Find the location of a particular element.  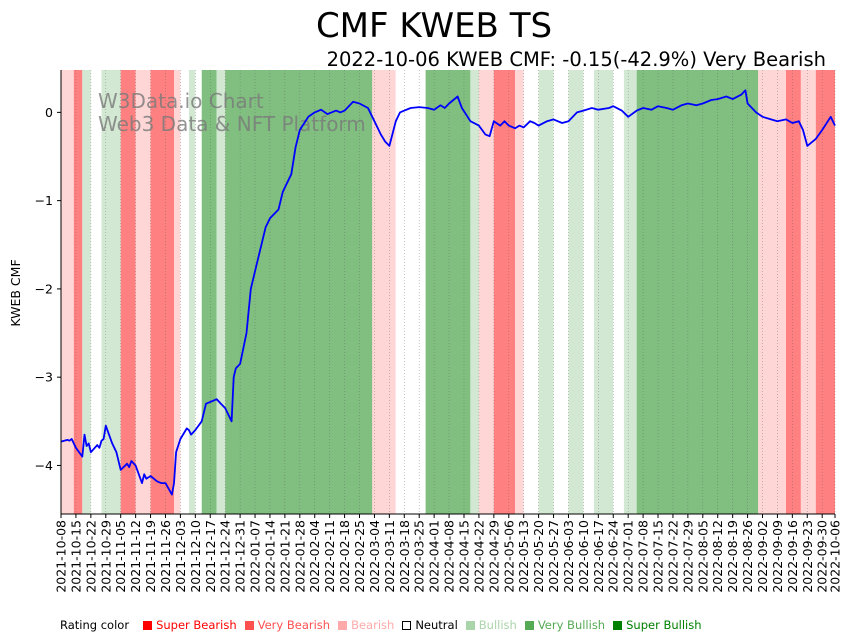

x-tick-label: 2022-09-02 is located at coordinates (762, 556).